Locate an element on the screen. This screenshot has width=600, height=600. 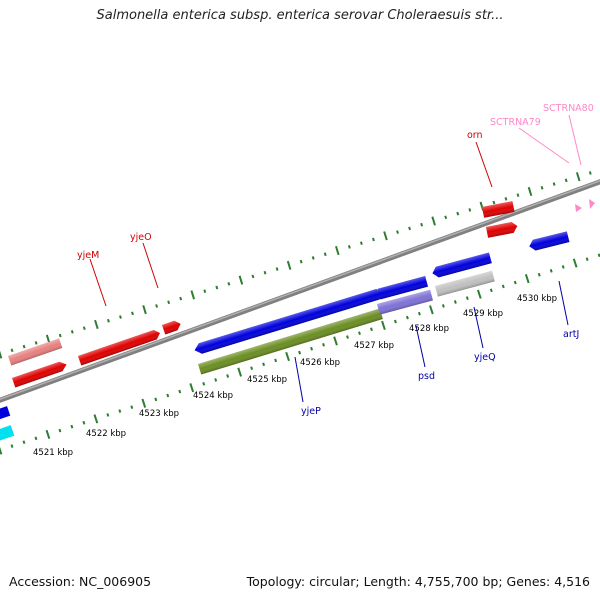
scale-label: 4526 kbp is located at coordinates (320, 363).